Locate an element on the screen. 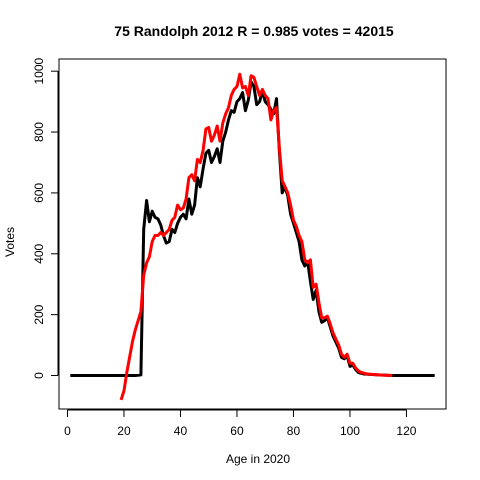 The height and width of the screenshot is (480, 480). x-tick-label: 20 is located at coordinates (124, 431).